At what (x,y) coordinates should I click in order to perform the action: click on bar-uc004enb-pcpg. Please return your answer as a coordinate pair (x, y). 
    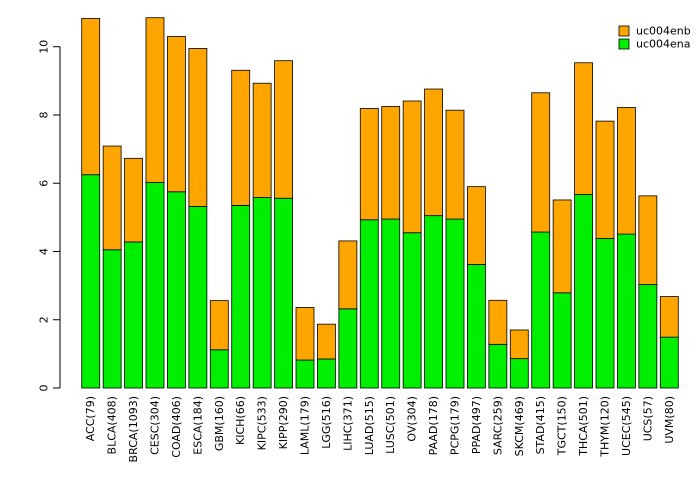
    Looking at the image, I should click on (455, 164).